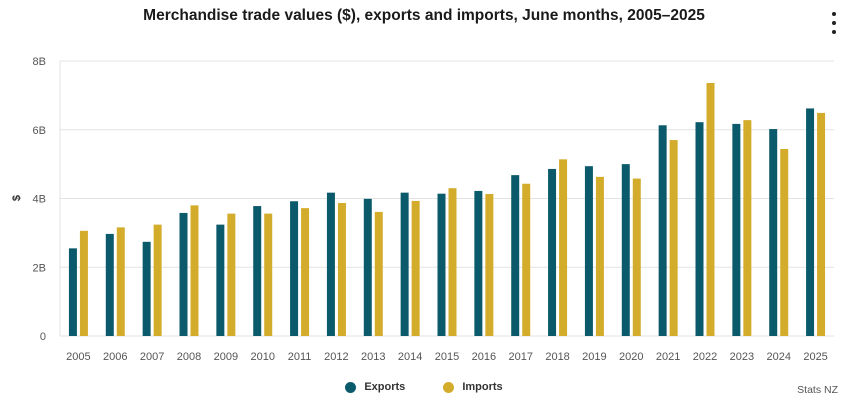 The height and width of the screenshot is (400, 848). Describe the element at coordinates (404, 264) in the screenshot. I see `bar-exports-2014` at that location.